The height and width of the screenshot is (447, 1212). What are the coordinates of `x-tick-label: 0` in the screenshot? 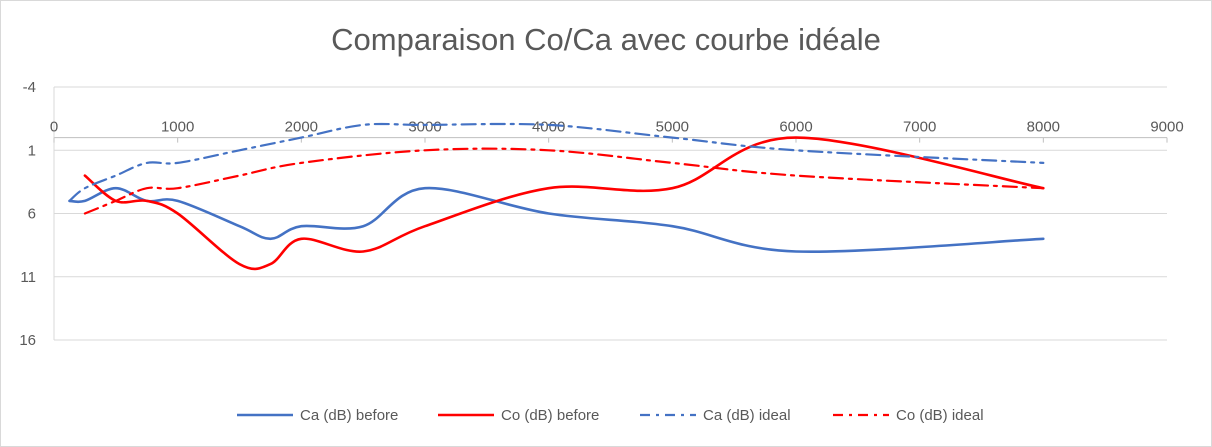 It's located at (54, 127).